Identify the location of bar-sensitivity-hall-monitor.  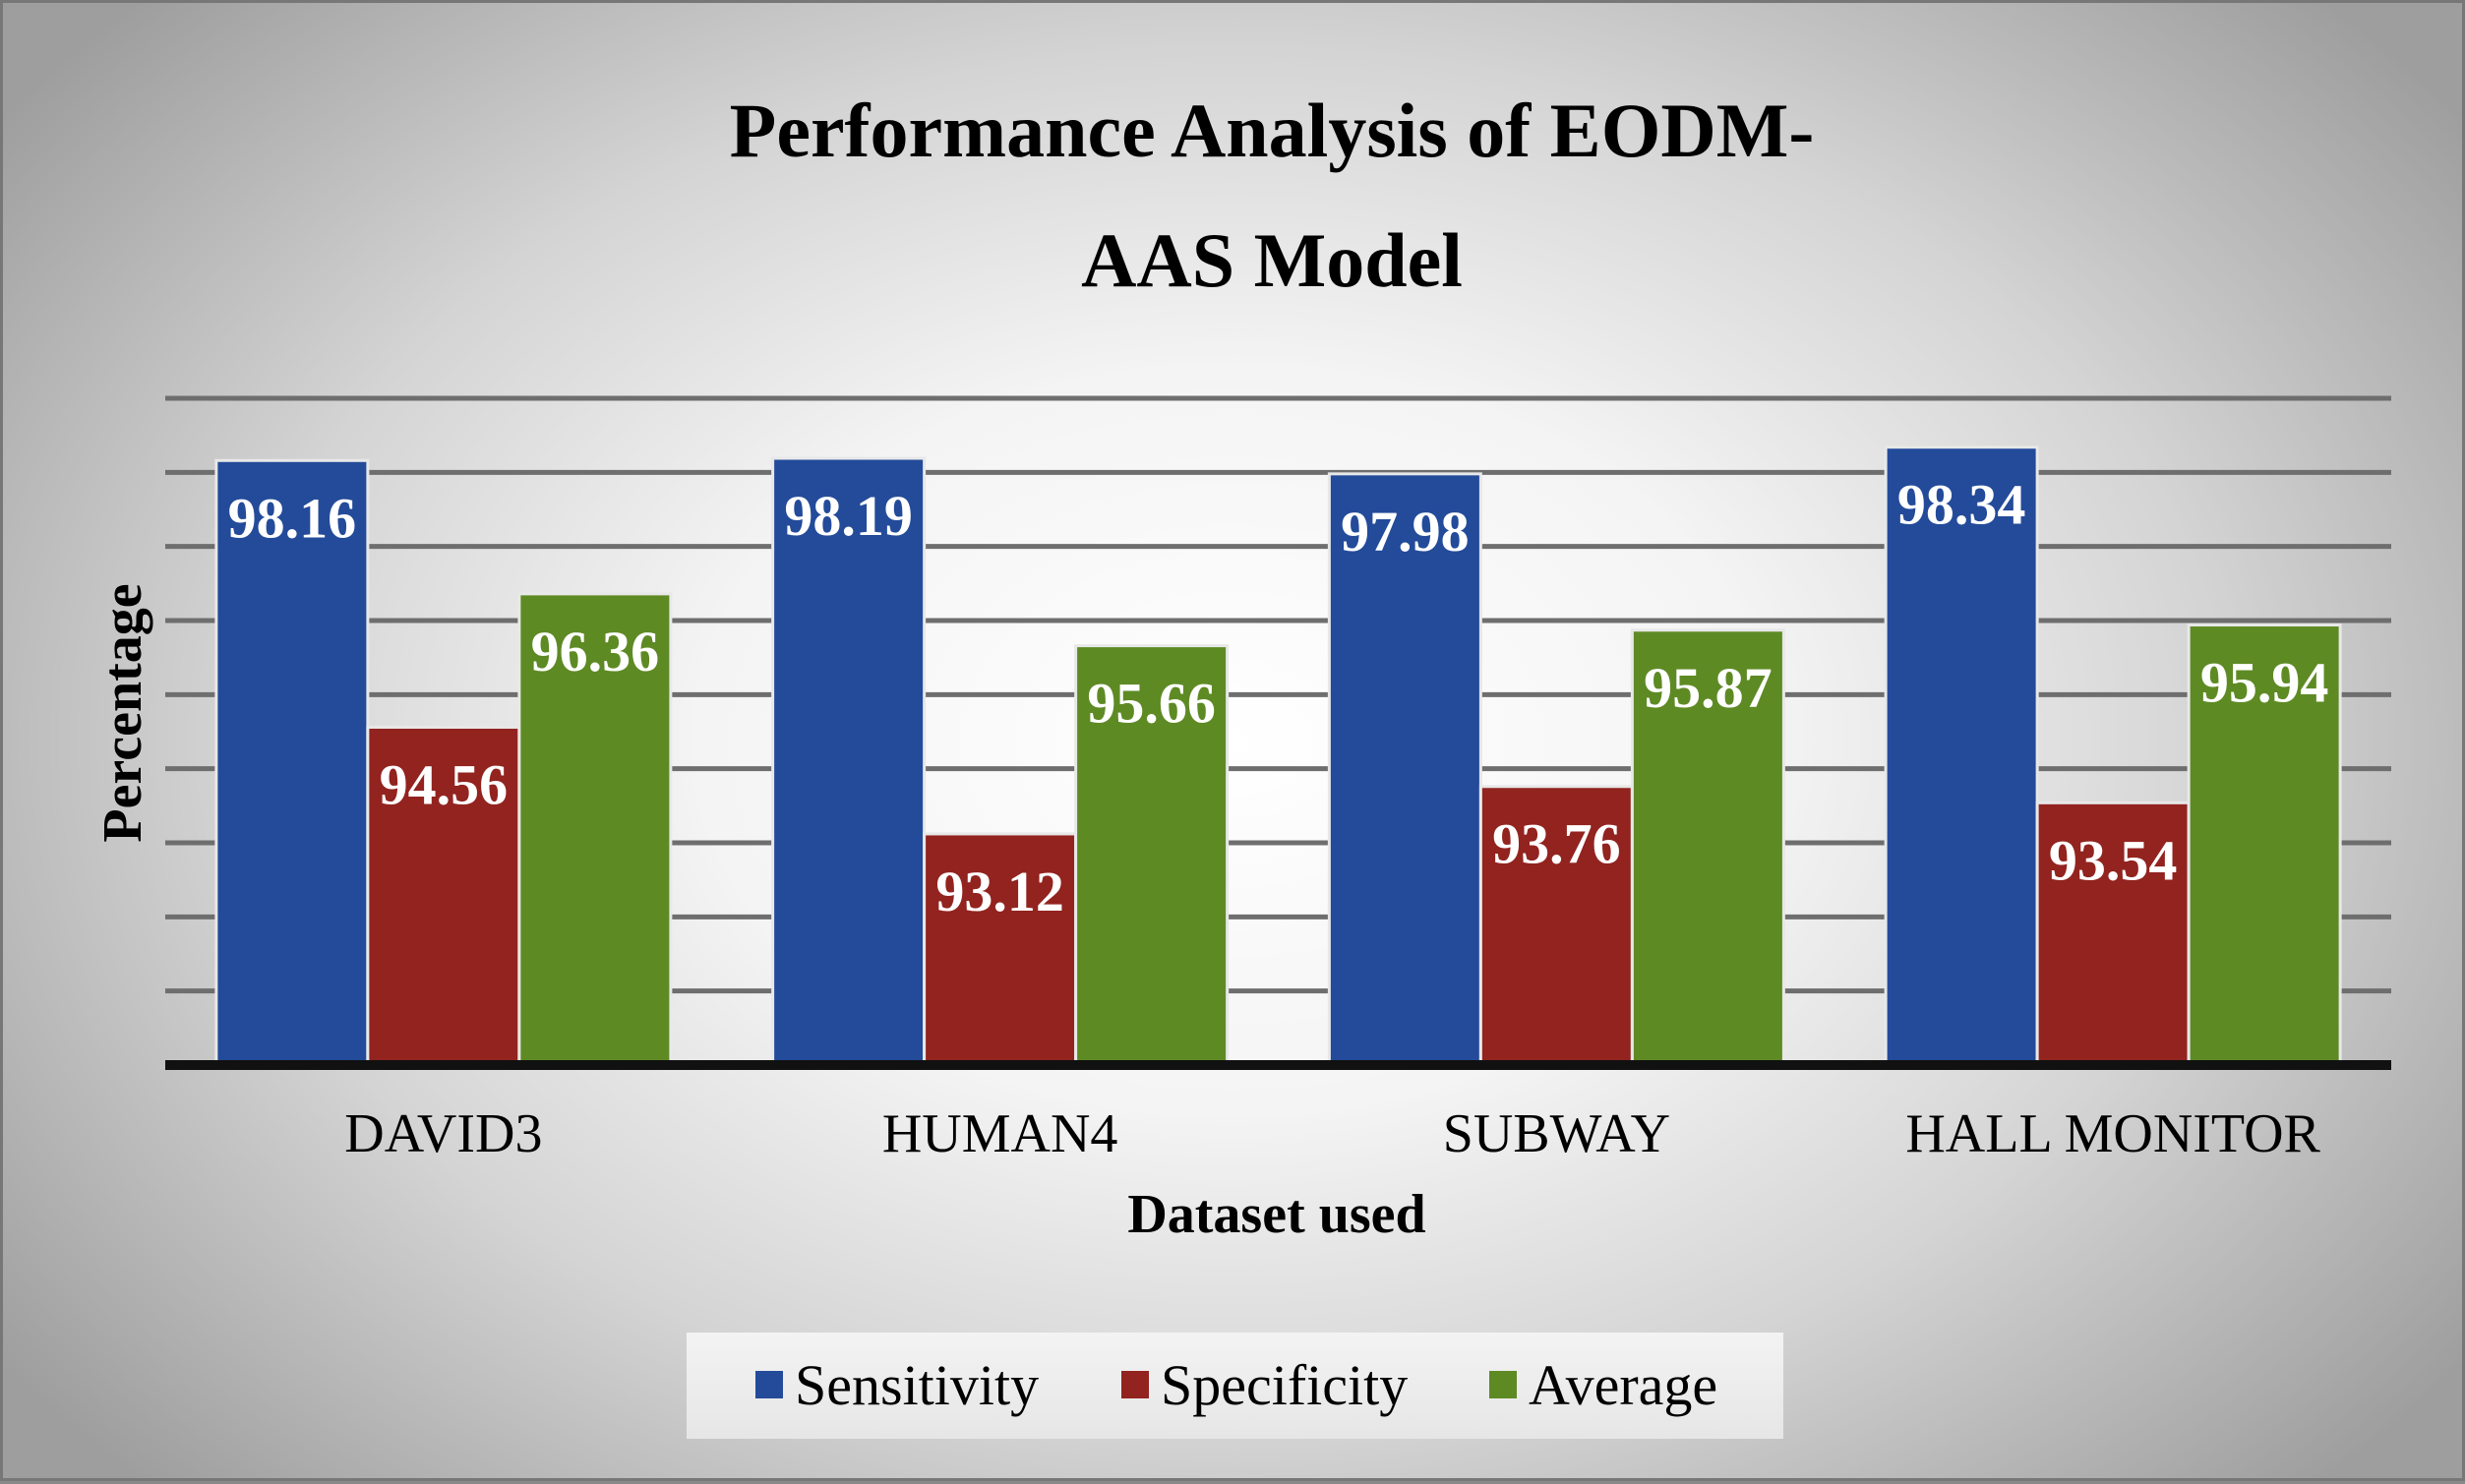
(1961, 756).